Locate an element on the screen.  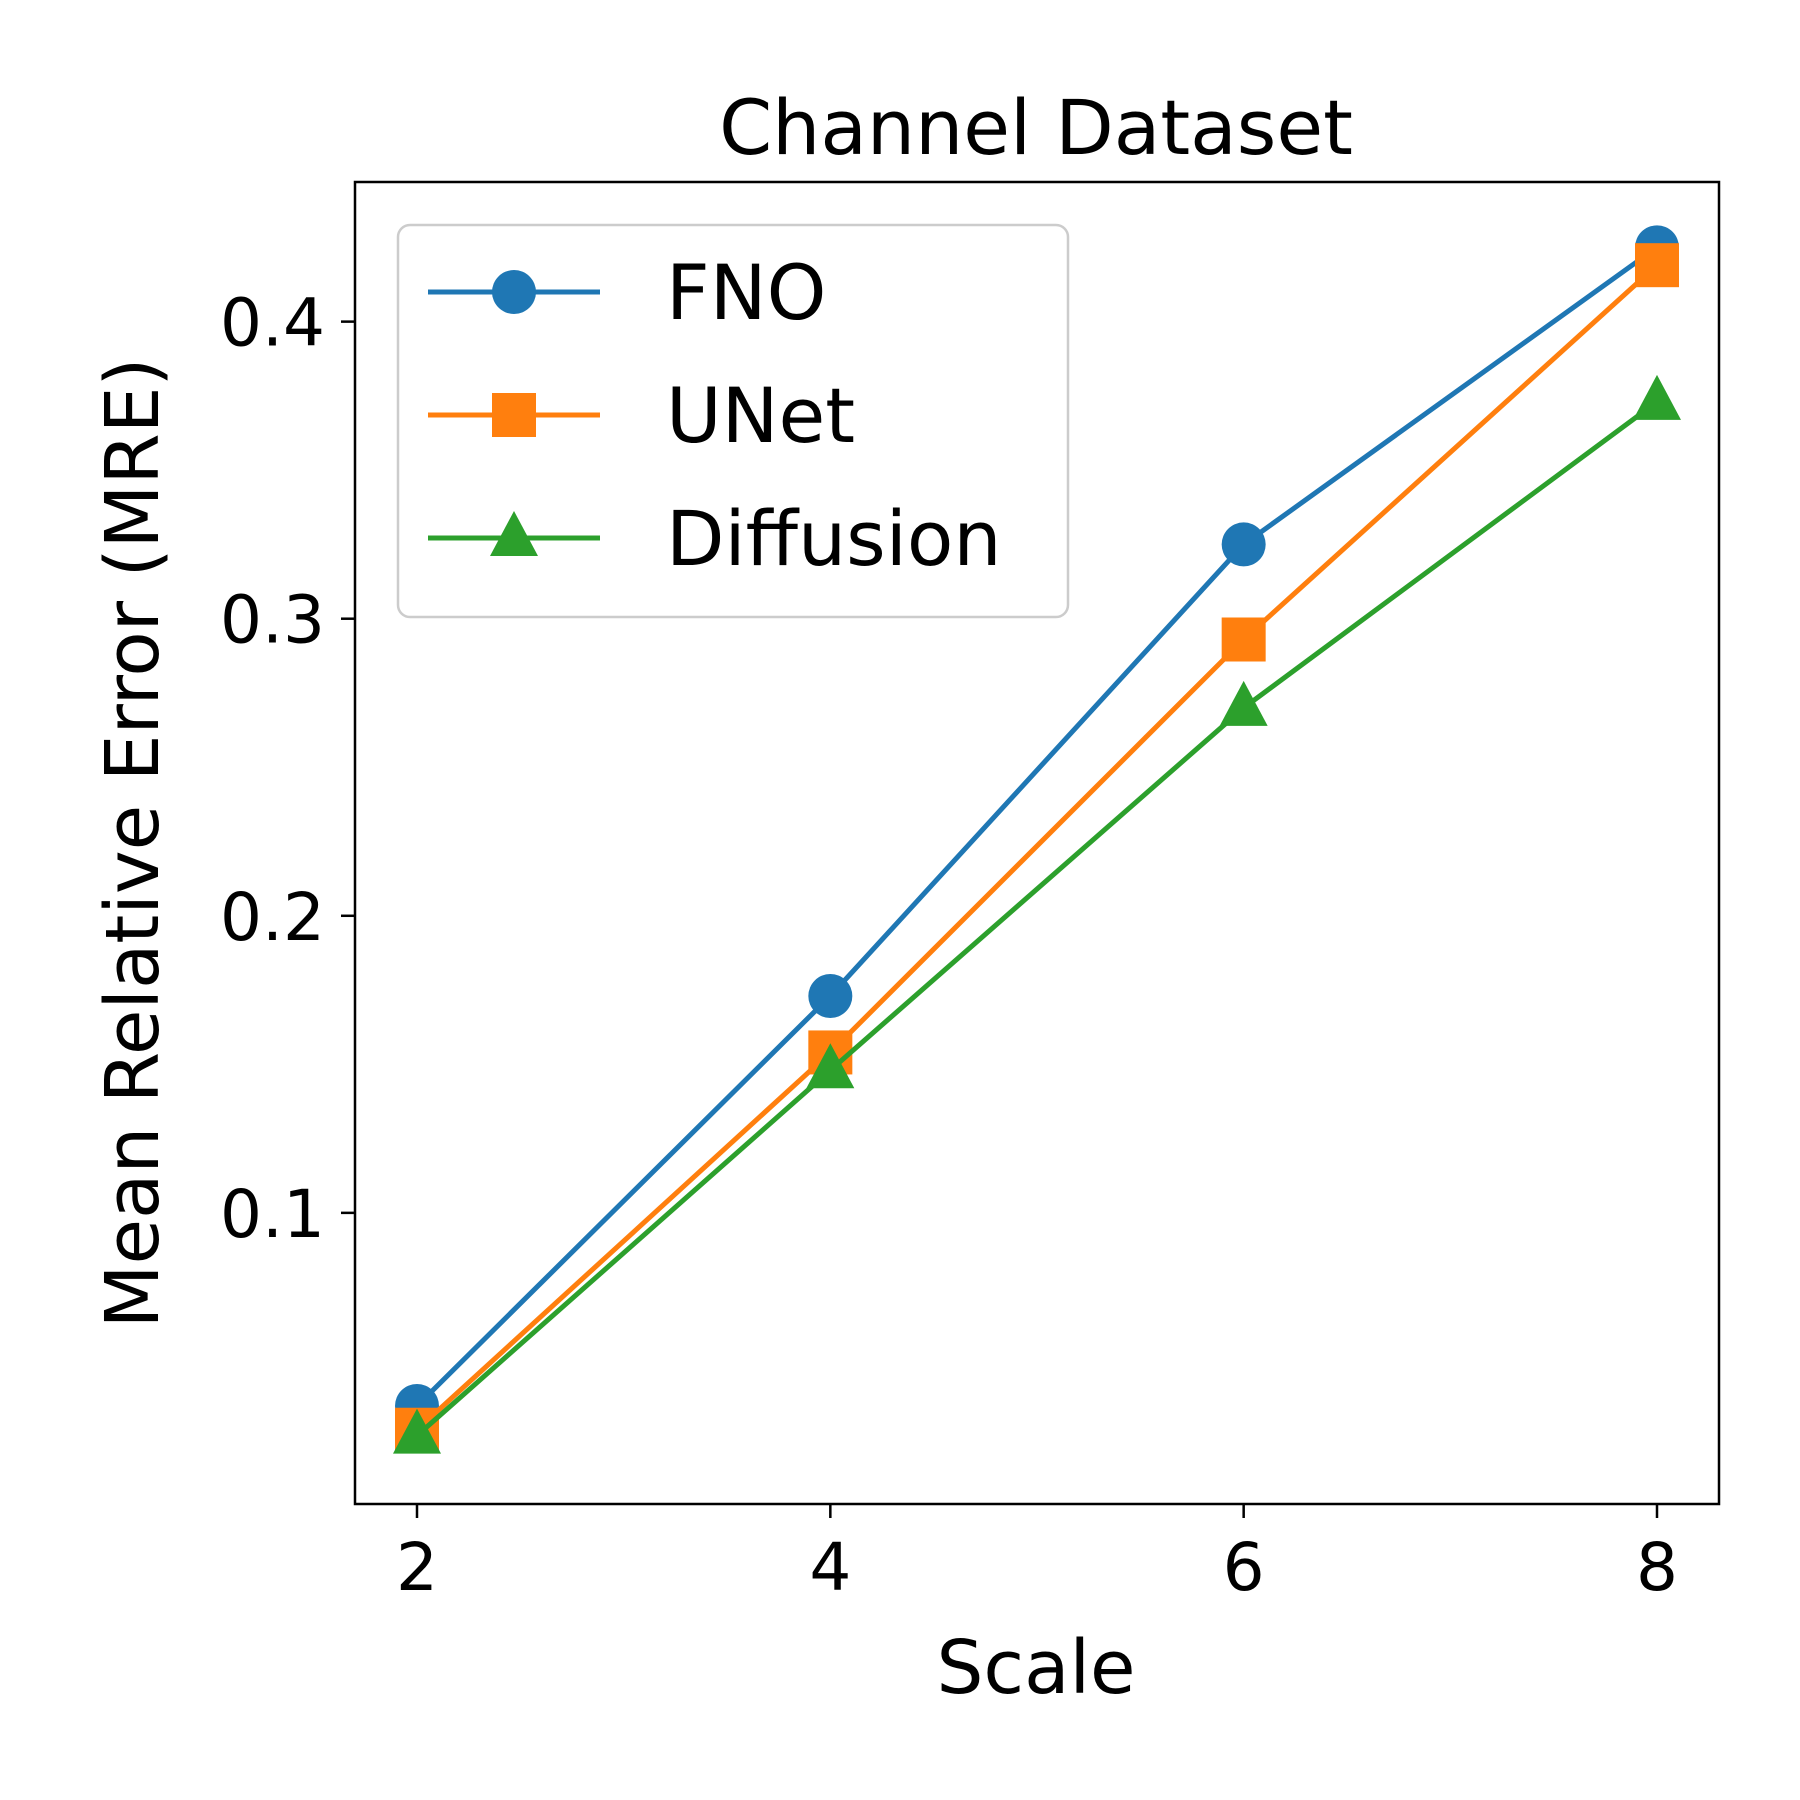
x-axis-label: Scale is located at coordinates (1035, 1668).